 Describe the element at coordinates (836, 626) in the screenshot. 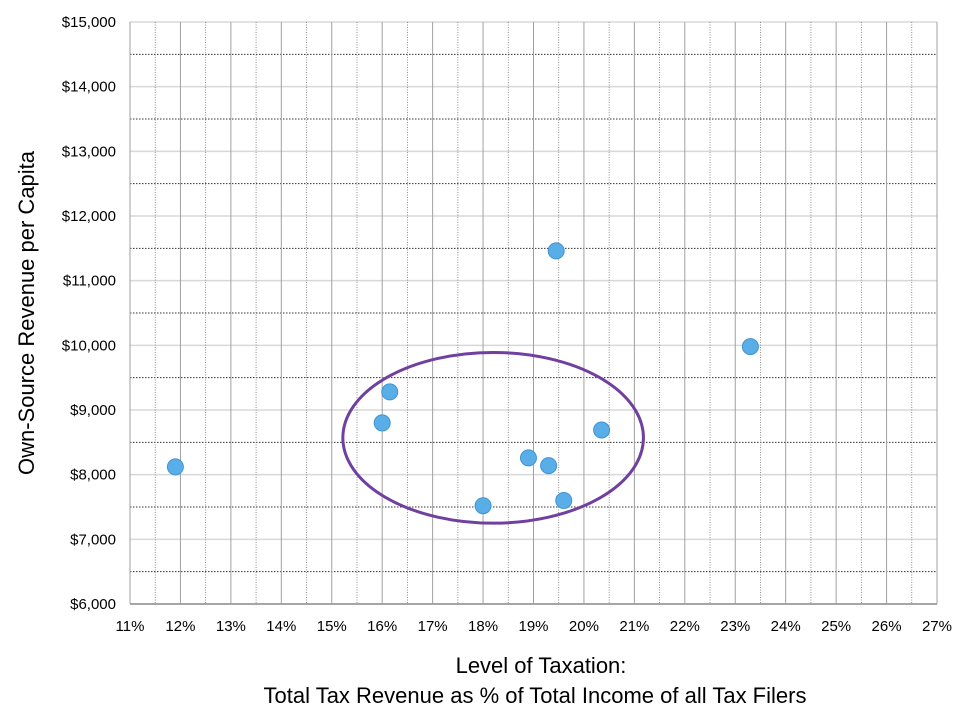

I see `x-tick-label: 25%` at that location.